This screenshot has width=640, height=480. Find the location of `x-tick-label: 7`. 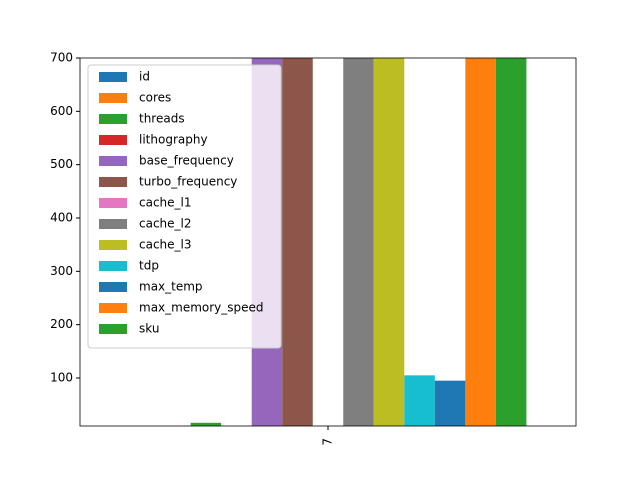

x-tick-label: 7 is located at coordinates (328, 442).